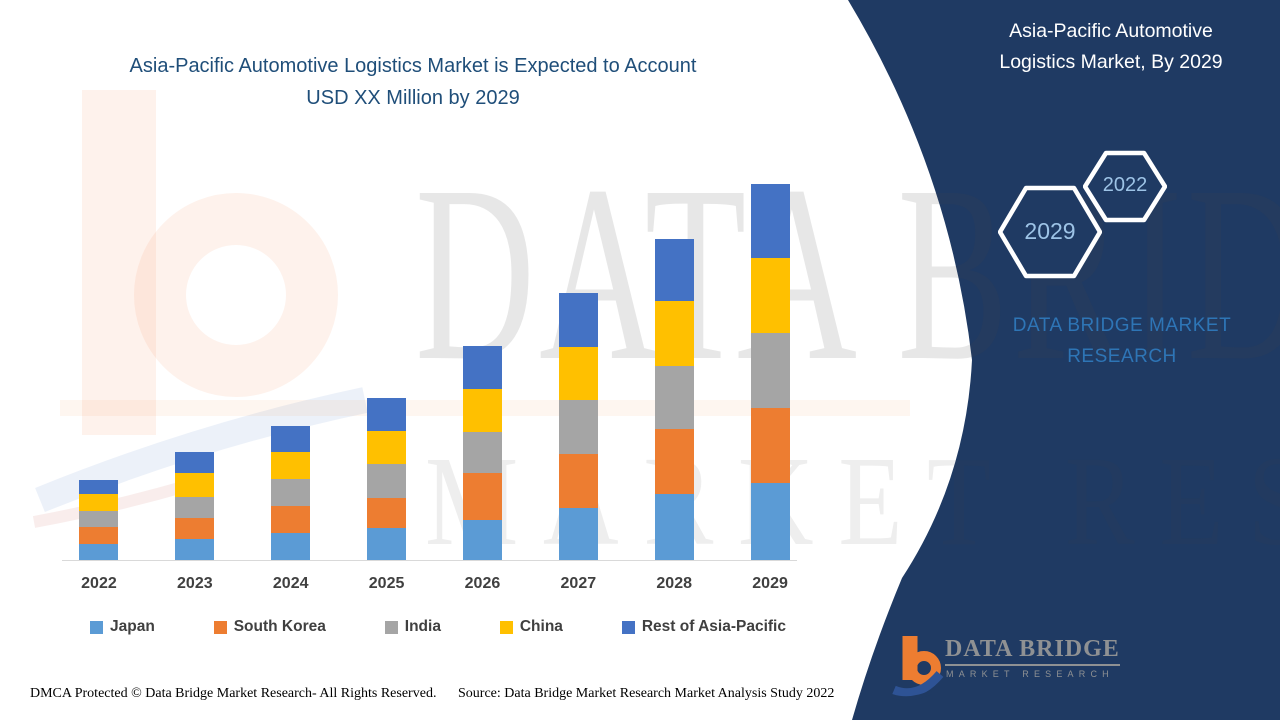 The width and height of the screenshot is (1280, 720). I want to click on bar-2023-segment-china, so click(195, 485).